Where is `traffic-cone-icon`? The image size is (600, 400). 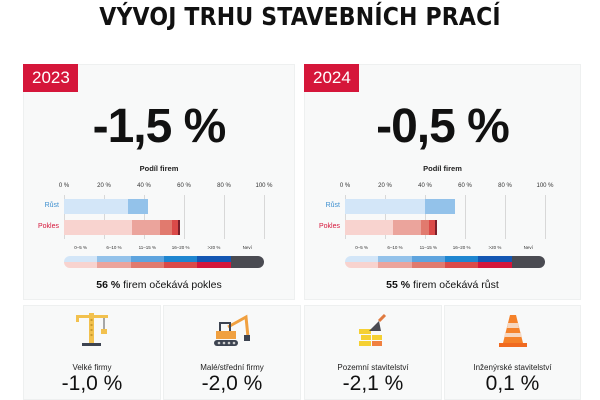 traffic-cone-icon is located at coordinates (512, 331).